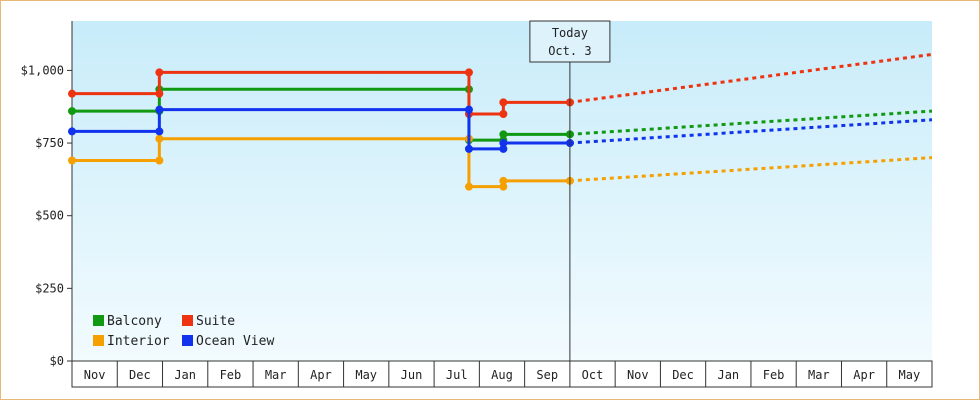 The height and width of the screenshot is (403, 980). What do you see at coordinates (412, 375) in the screenshot?
I see `x-tick-label: Jun` at bounding box center [412, 375].